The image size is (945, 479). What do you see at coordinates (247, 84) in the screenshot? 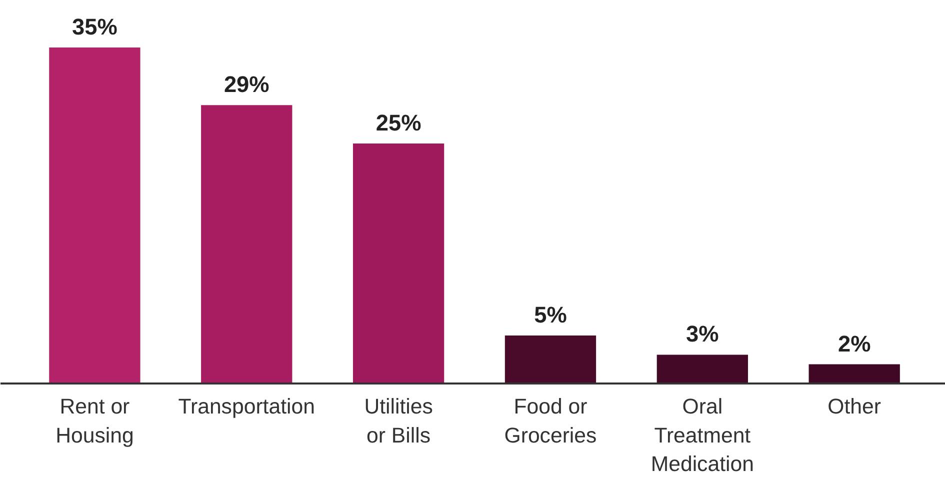
I see `data-label: 29%` at bounding box center [247, 84].